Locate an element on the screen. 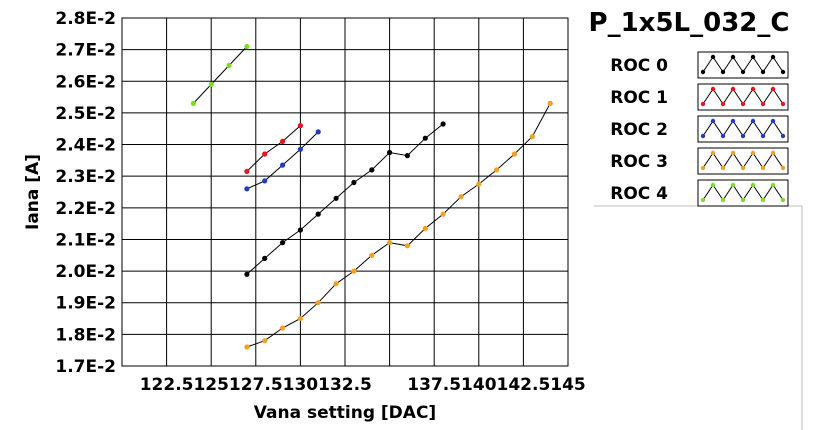  chart-title: P_1x5L_032_C is located at coordinates (689, 23).